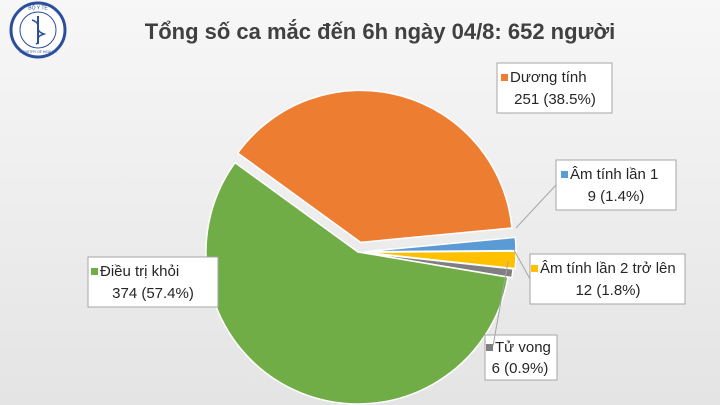  Describe the element at coordinates (139, 271) in the screenshot. I see `label-name: Điều trị khỏi` at that location.